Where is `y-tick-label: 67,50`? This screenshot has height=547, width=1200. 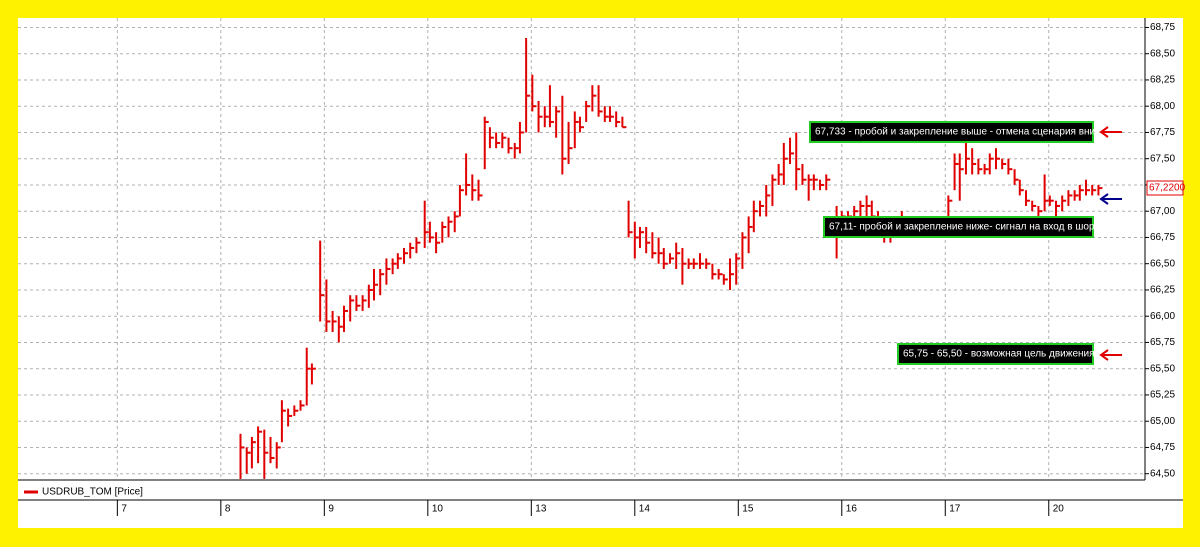 y-tick-label: 67,50 is located at coordinates (1162, 158).